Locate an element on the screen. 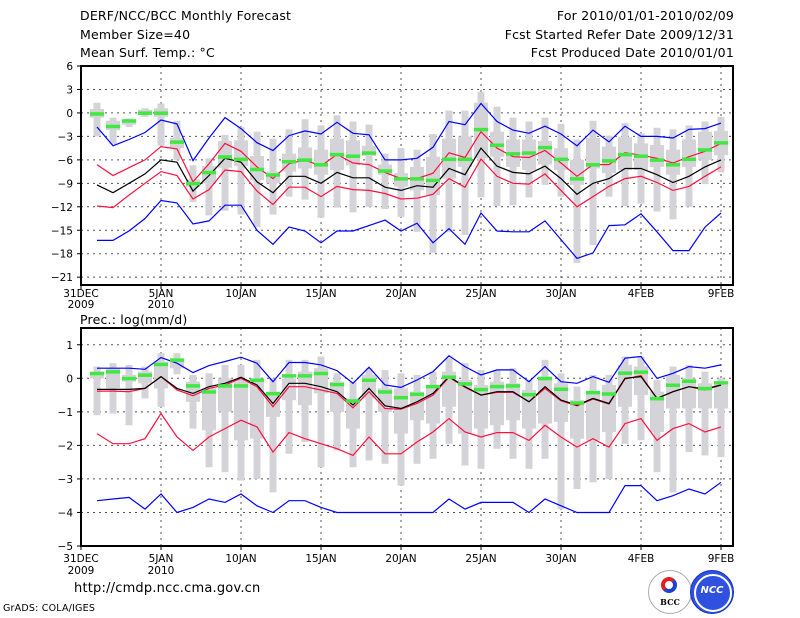  x-tick-year-label: 2009 is located at coordinates (81, 305).